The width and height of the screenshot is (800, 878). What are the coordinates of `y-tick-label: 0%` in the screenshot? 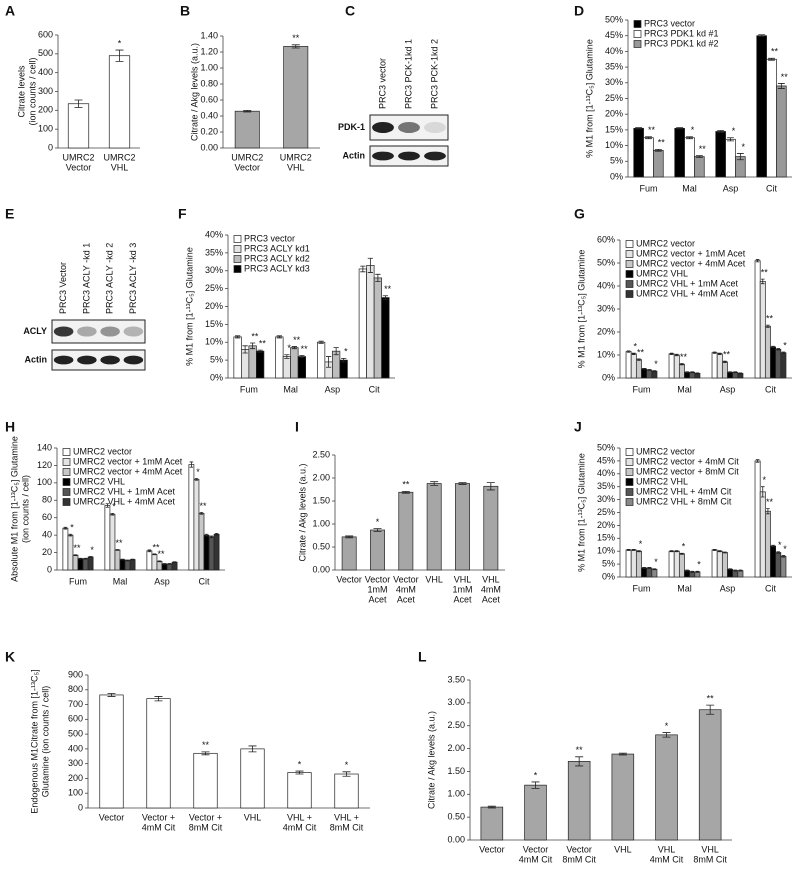 It's located at (608, 576).